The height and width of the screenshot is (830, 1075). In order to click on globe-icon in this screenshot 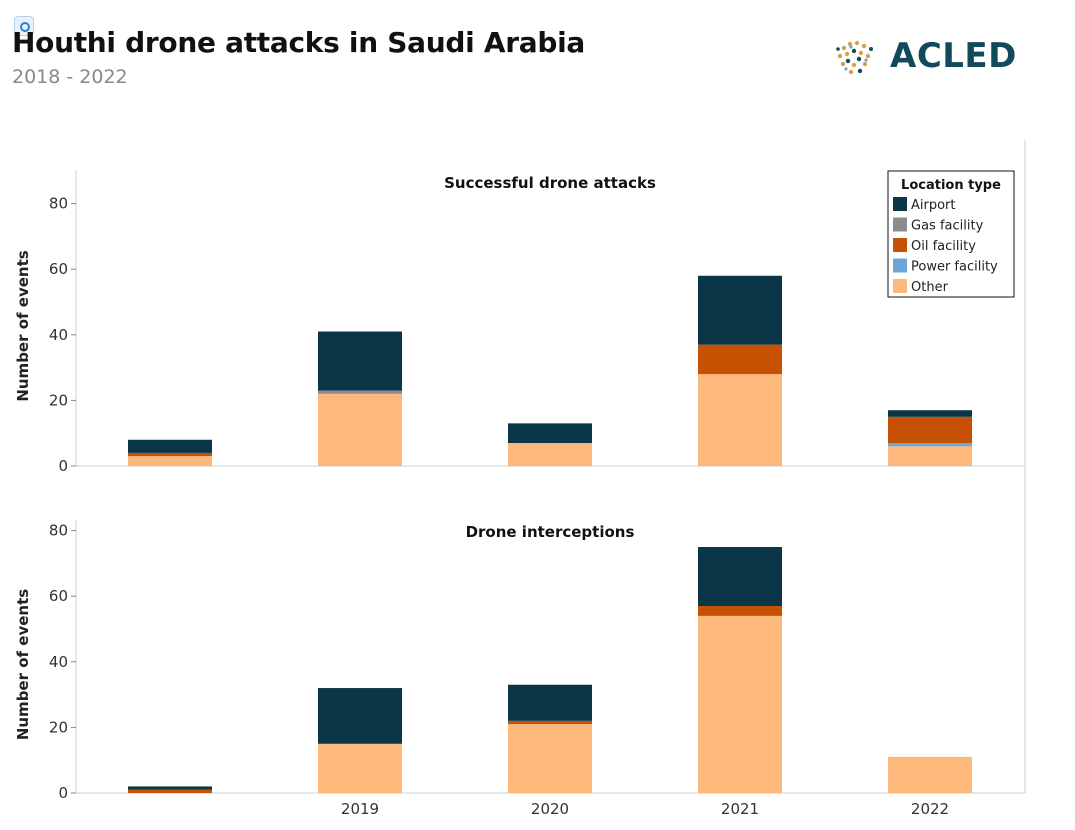, I will do `click(855, 58)`.